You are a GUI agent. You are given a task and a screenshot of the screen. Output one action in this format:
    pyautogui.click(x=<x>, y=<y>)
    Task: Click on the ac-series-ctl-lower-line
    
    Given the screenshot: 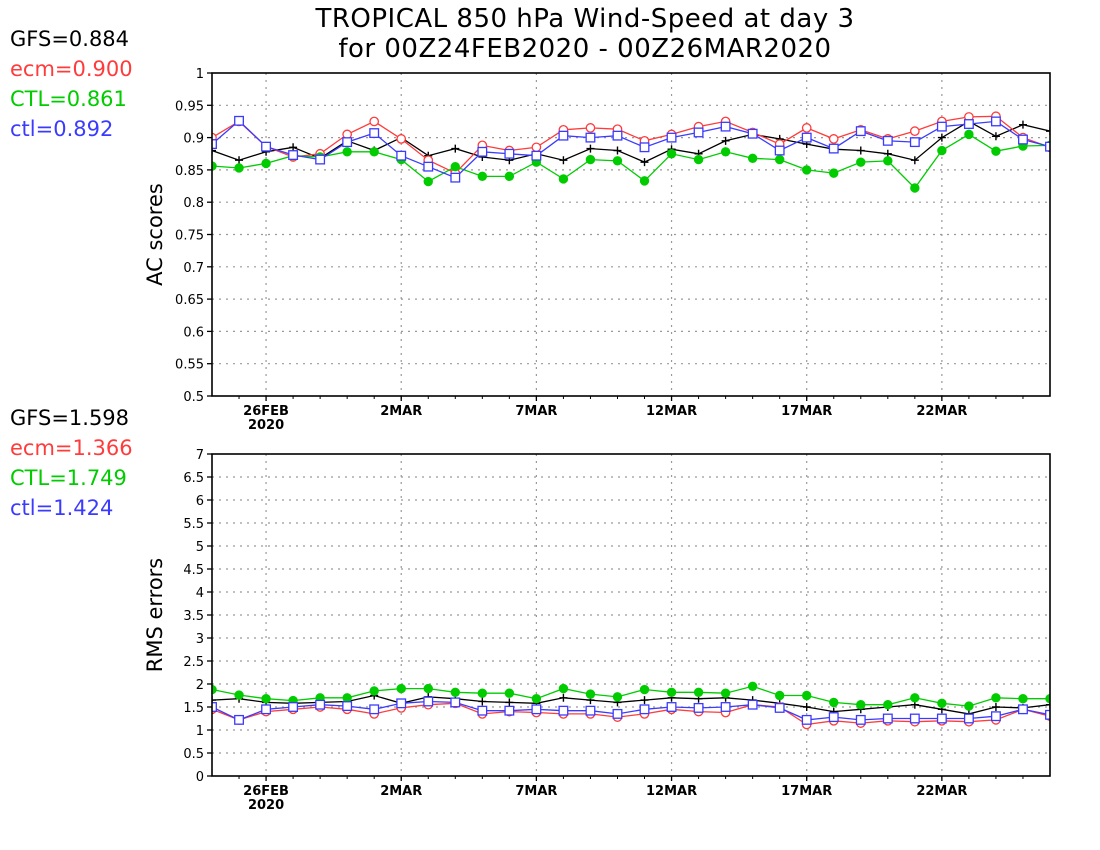 What is the action you would take?
    pyautogui.click(x=631, y=149)
    